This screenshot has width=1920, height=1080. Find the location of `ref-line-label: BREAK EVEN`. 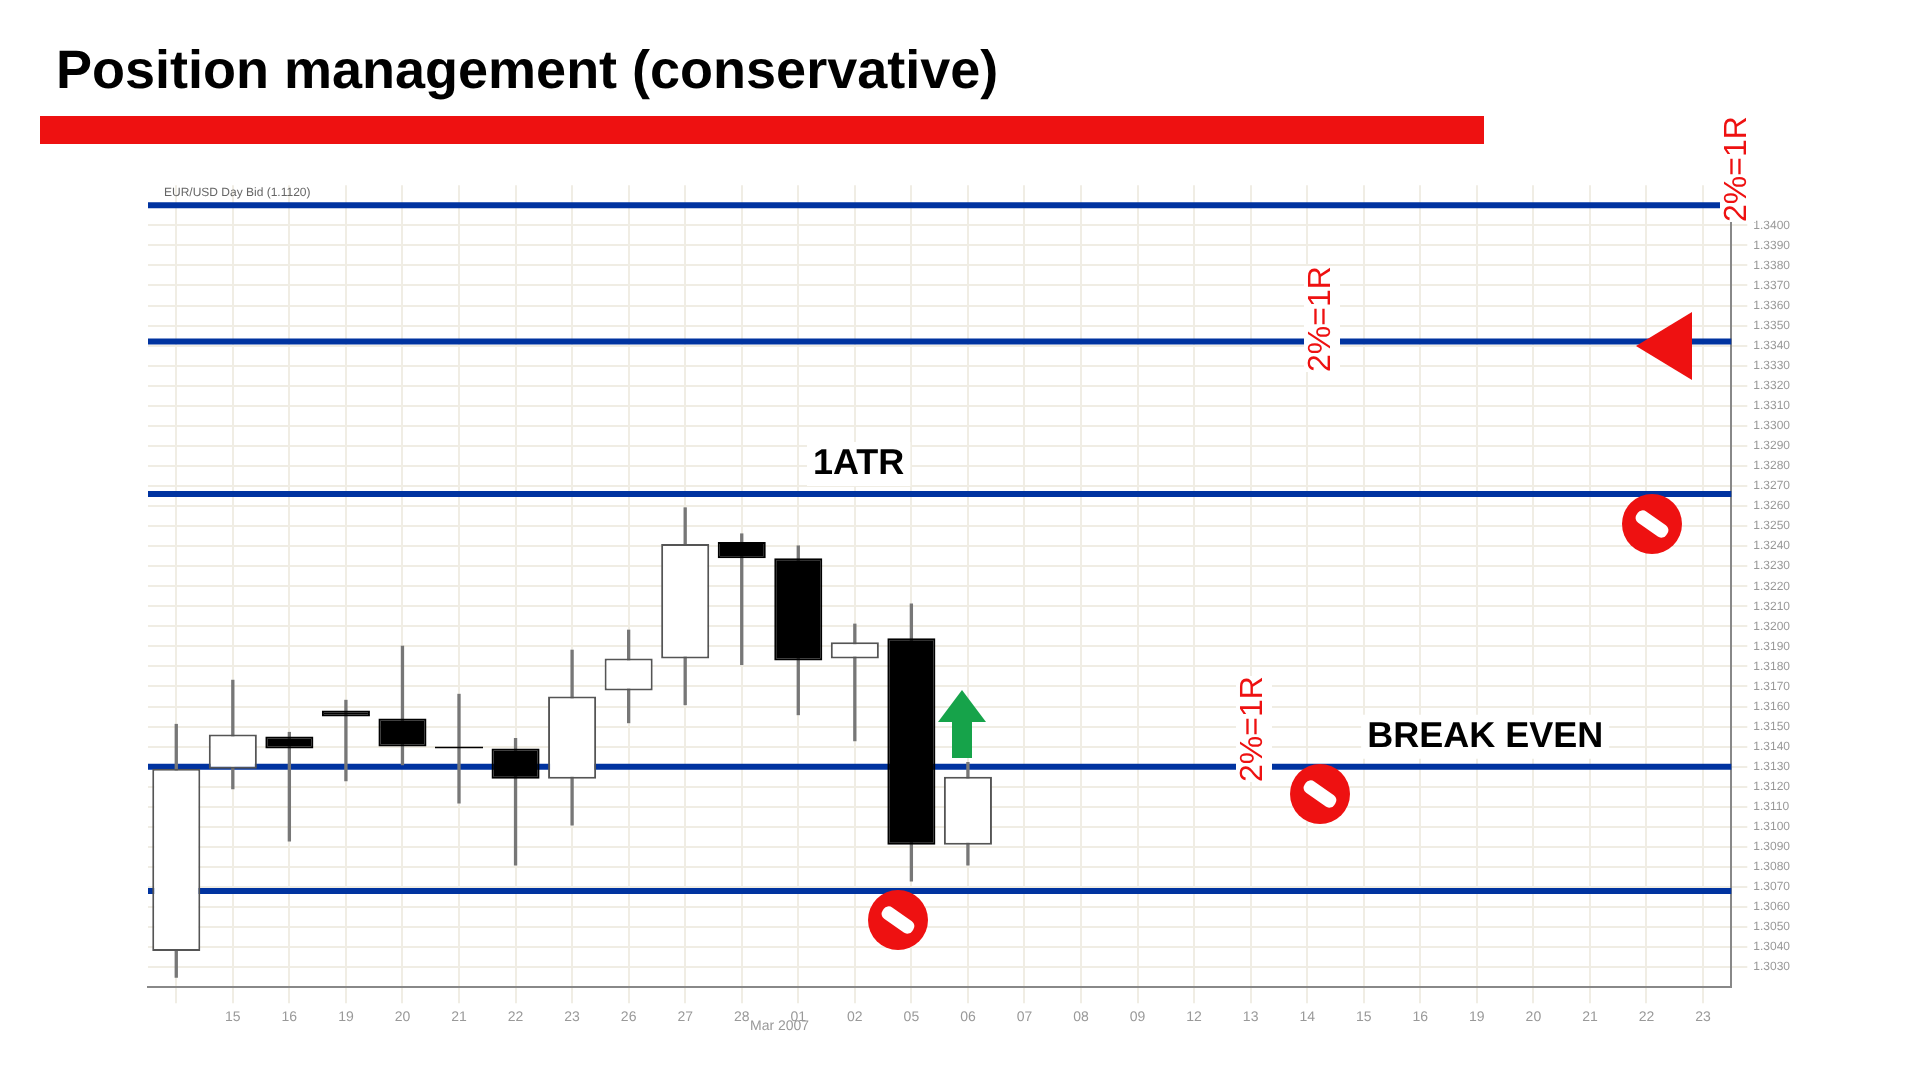

ref-line-label: BREAK EVEN is located at coordinates (1485, 734).